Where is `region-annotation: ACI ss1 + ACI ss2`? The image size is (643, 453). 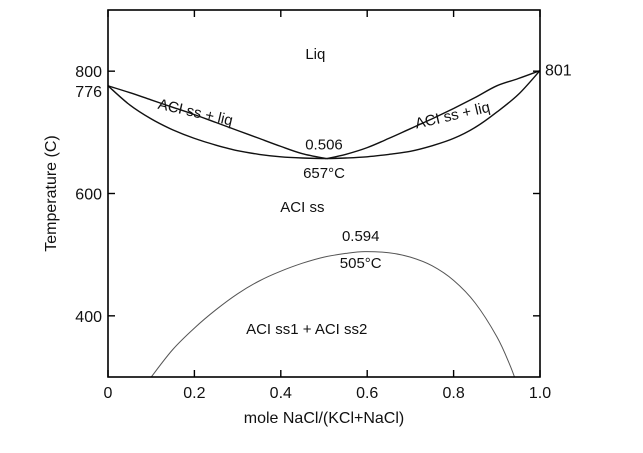
region-annotation: ACI ss1 + ACI ss2 is located at coordinates (306, 329).